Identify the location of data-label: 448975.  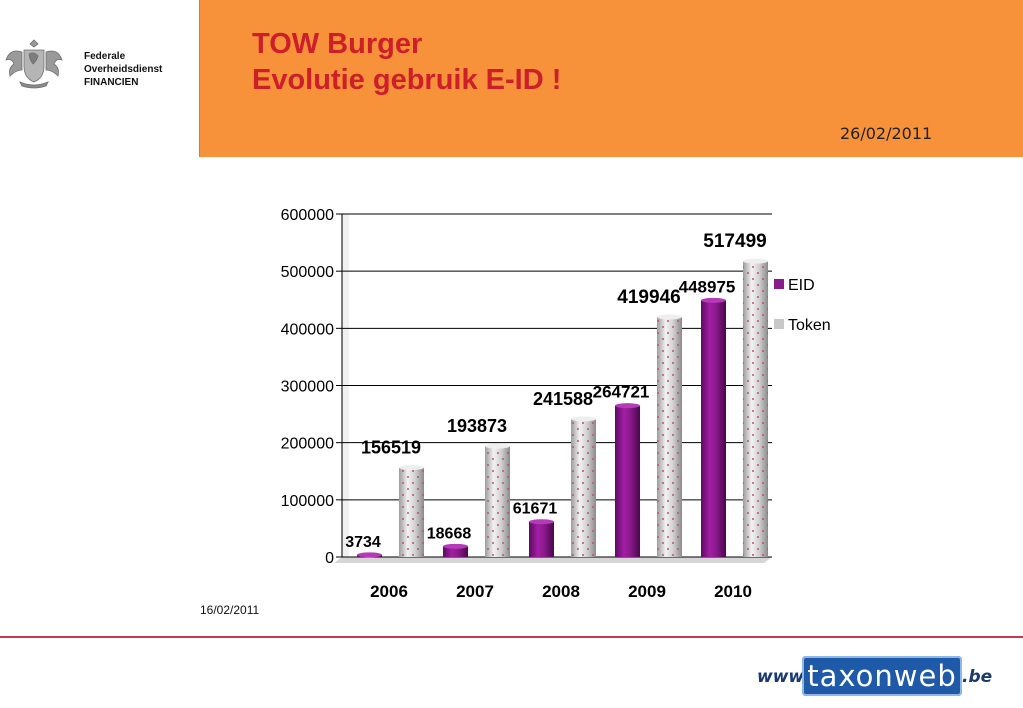
(707, 286).